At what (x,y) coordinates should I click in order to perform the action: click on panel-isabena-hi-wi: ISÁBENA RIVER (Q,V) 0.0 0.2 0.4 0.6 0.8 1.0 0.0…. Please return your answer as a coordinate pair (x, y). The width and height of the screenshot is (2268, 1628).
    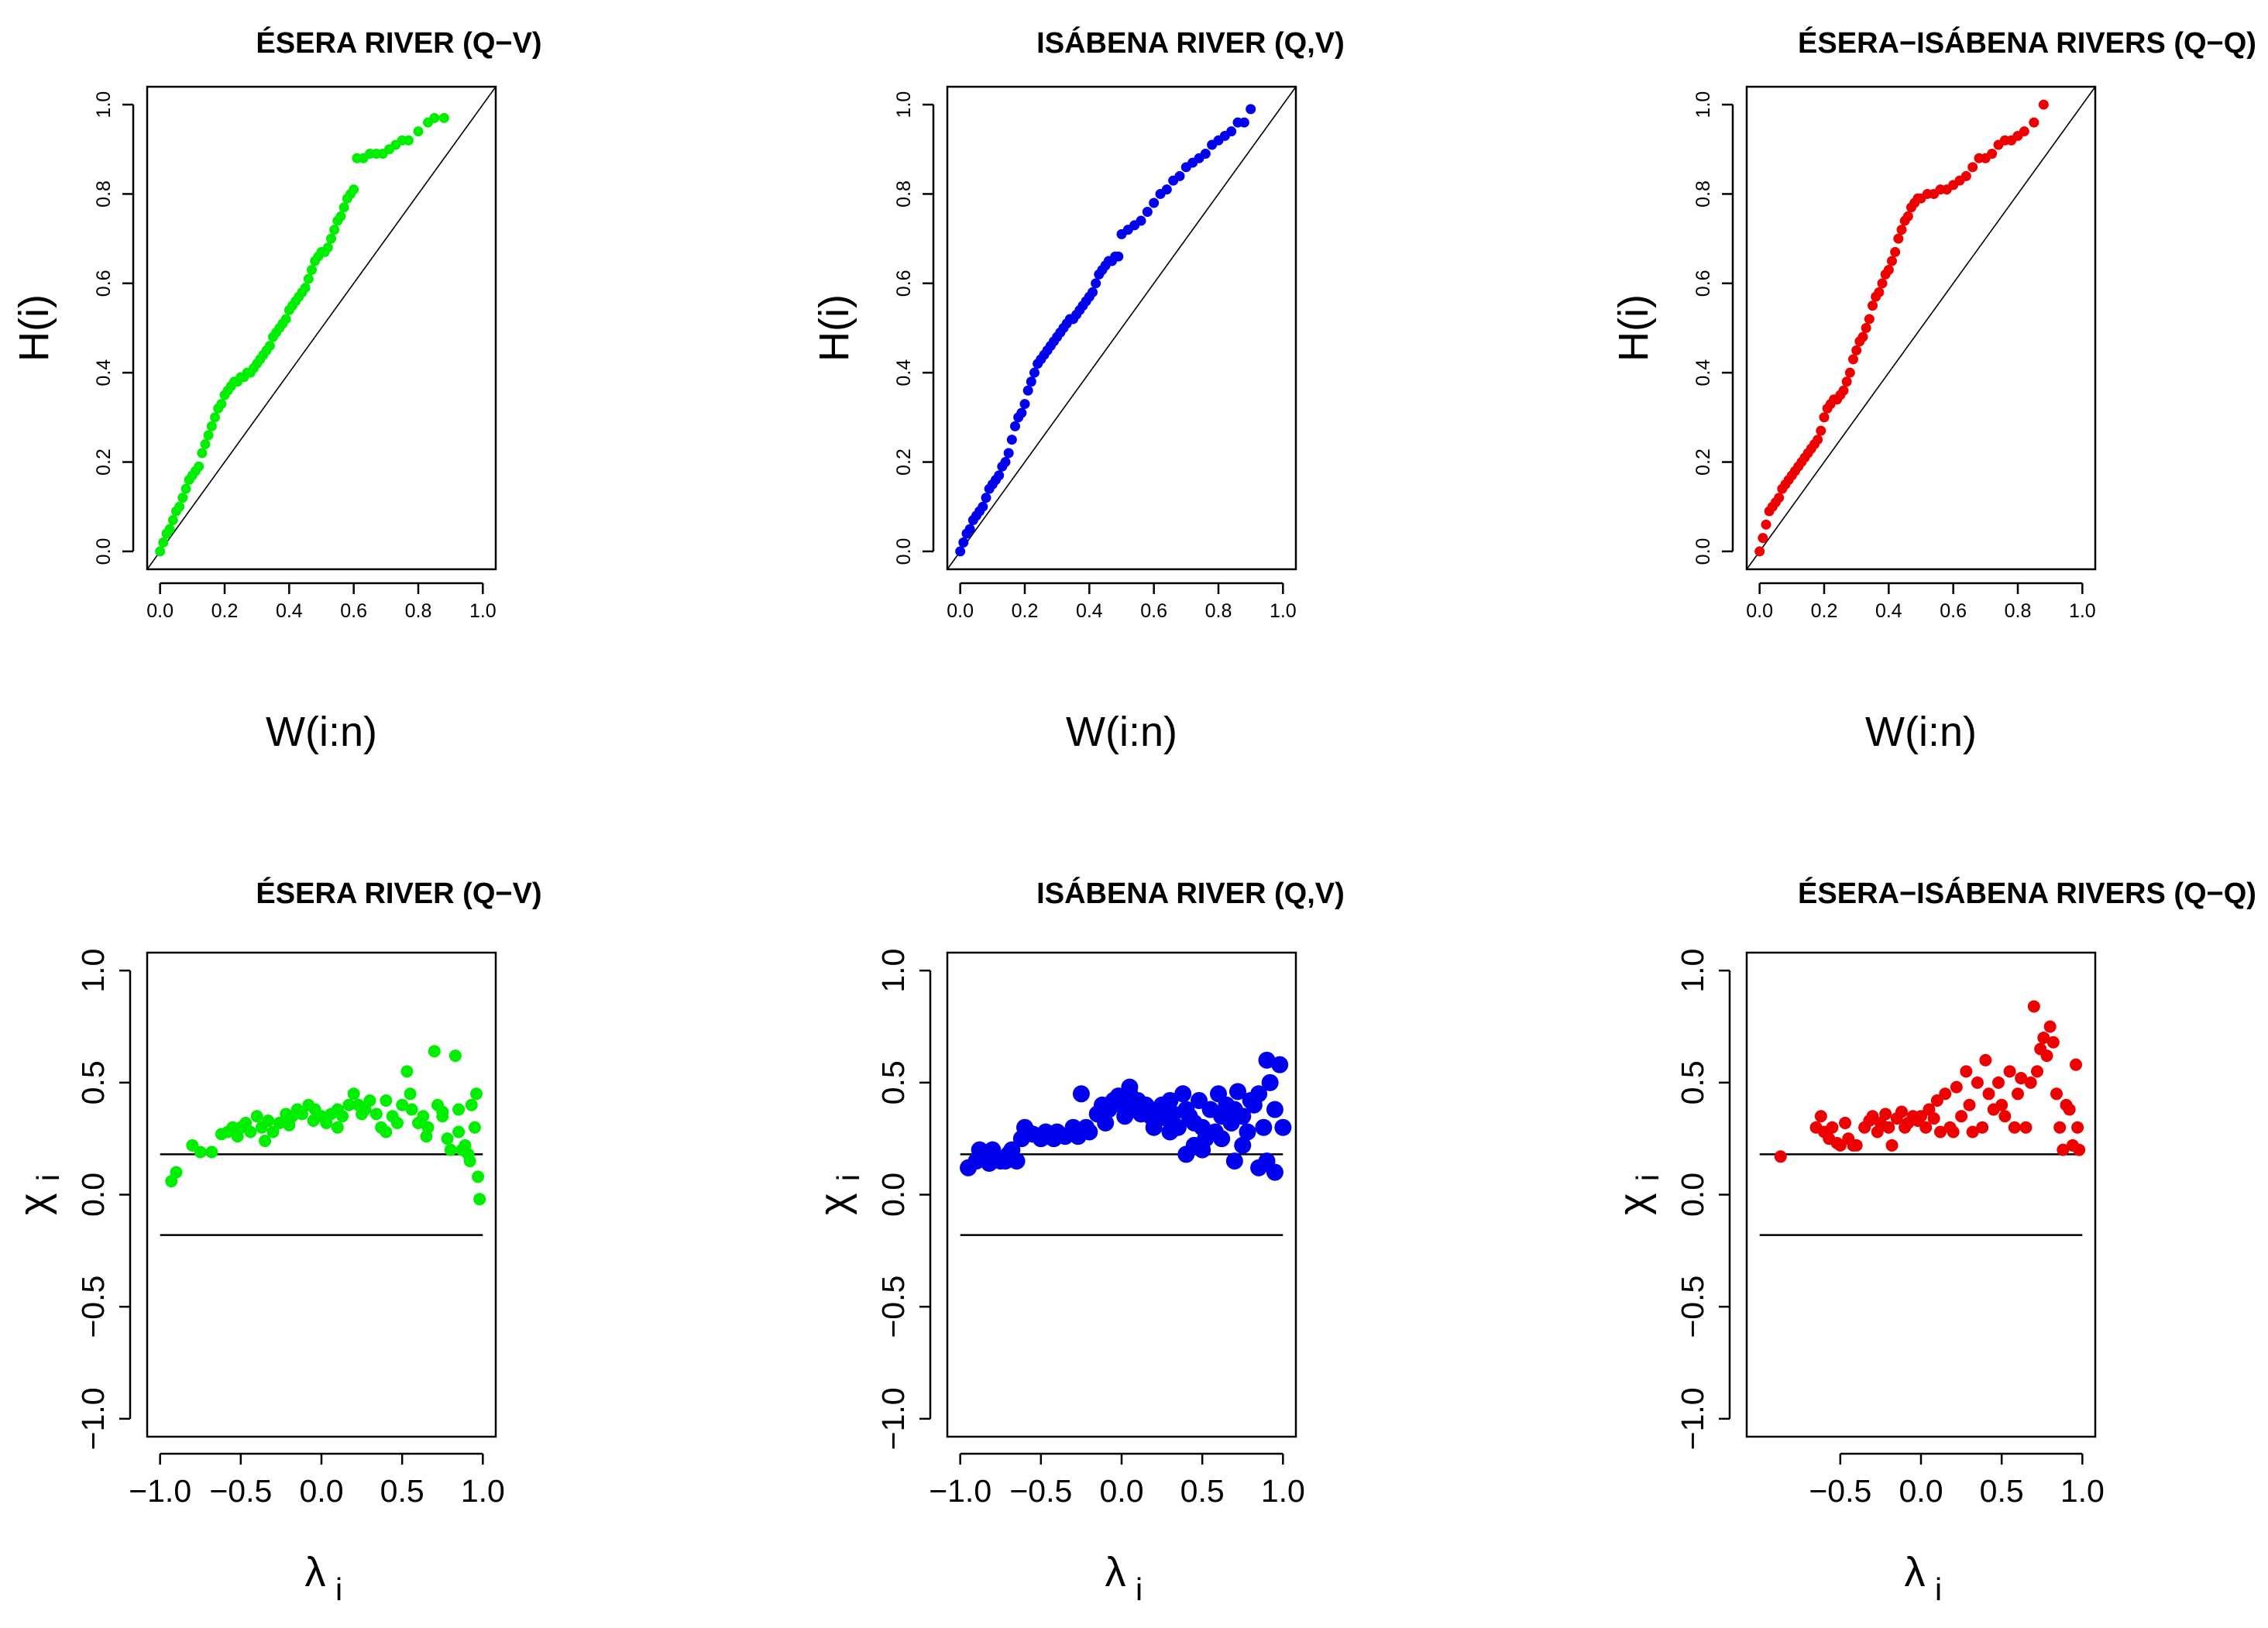
    Looking at the image, I should click on (1078, 390).